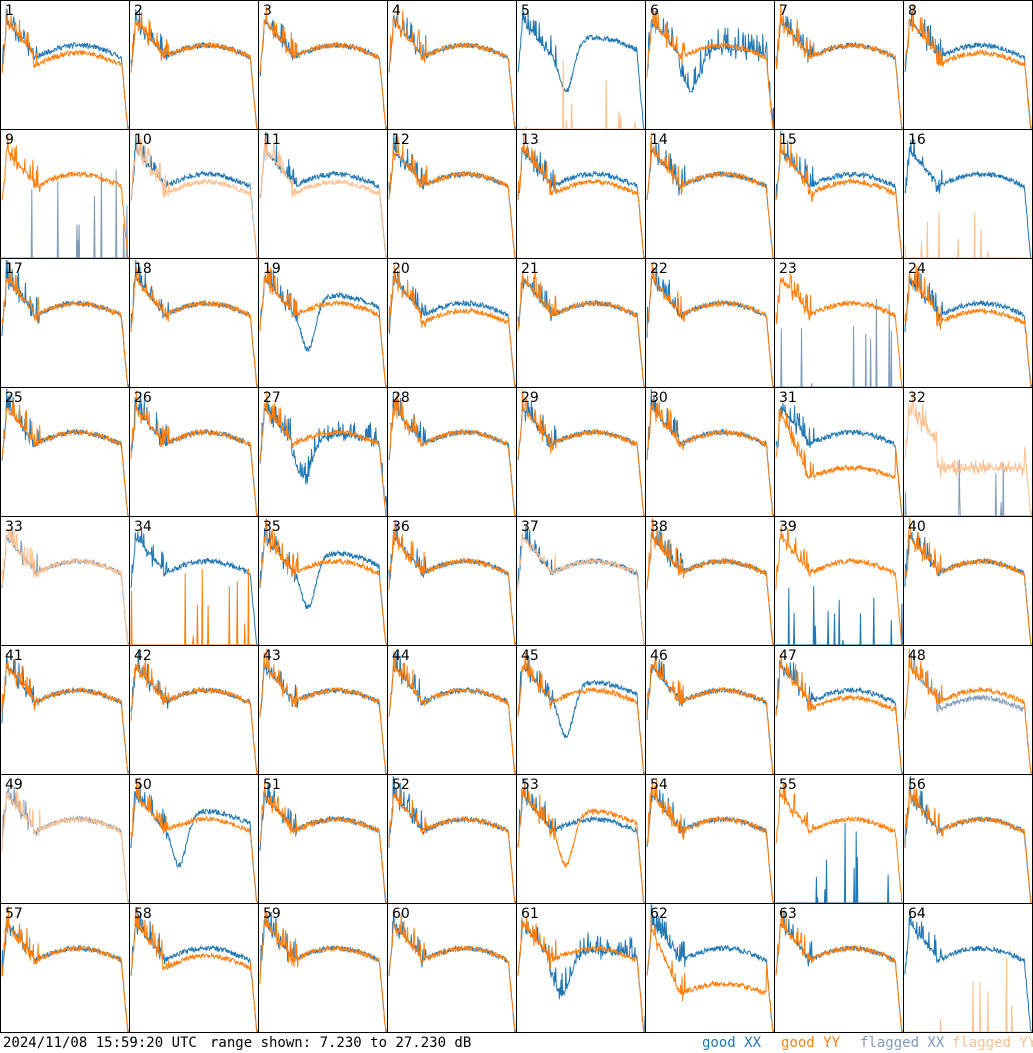  I want to click on panel-label: 61, so click(530, 914).